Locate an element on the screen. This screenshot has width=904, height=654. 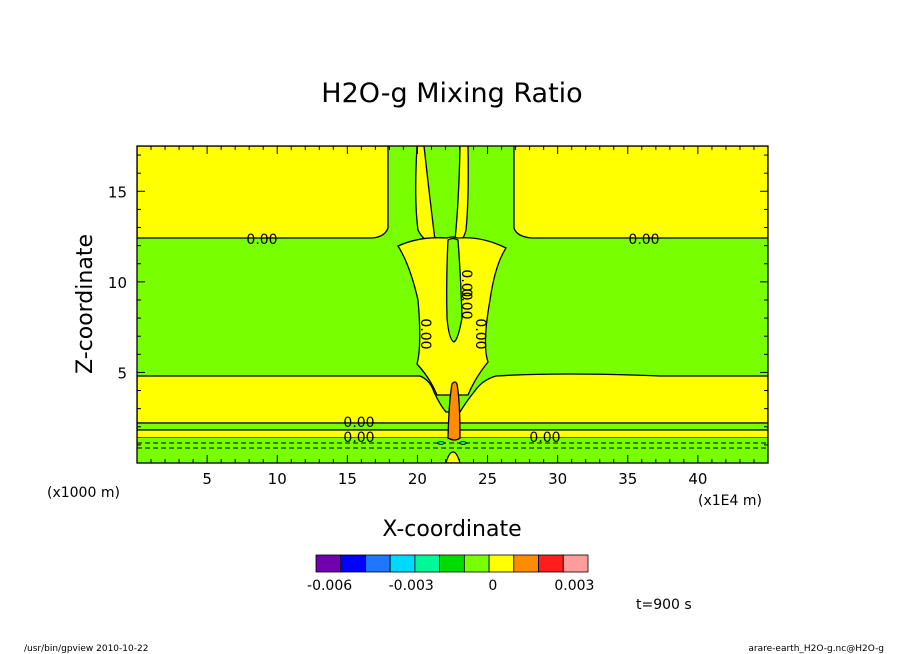
field-cyan-spot is located at coordinates (441, 443).